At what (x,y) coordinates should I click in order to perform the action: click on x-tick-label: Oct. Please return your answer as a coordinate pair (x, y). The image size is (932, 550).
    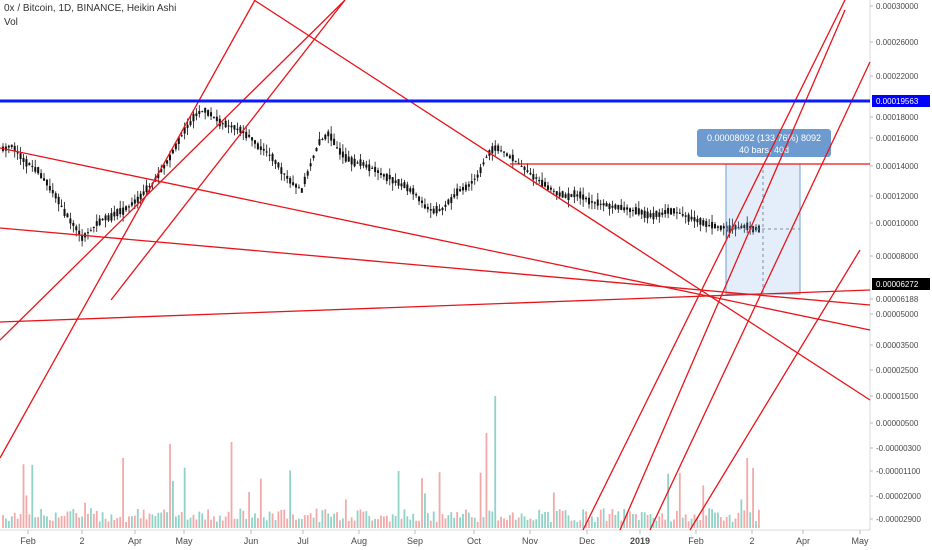
    Looking at the image, I should click on (474, 541).